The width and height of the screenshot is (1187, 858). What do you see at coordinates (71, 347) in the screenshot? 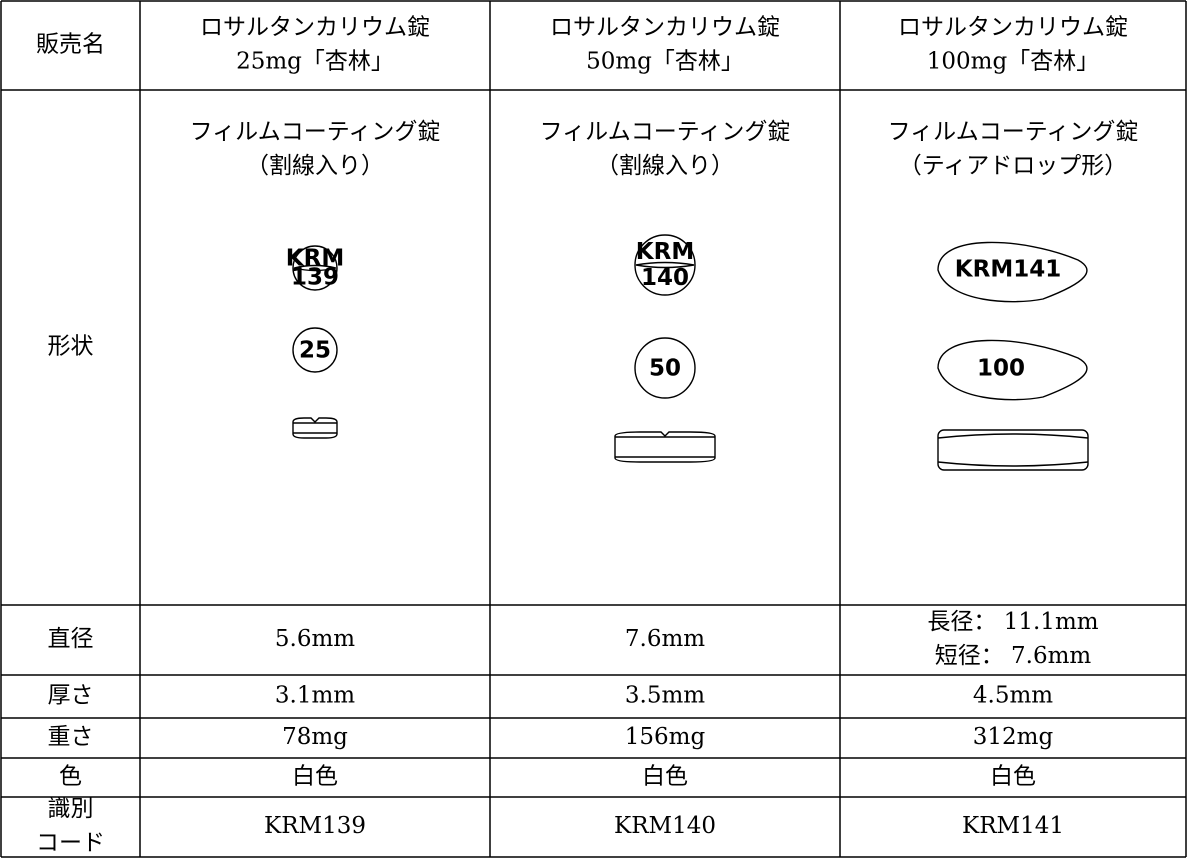
I see `shape-label: 形状` at bounding box center [71, 347].